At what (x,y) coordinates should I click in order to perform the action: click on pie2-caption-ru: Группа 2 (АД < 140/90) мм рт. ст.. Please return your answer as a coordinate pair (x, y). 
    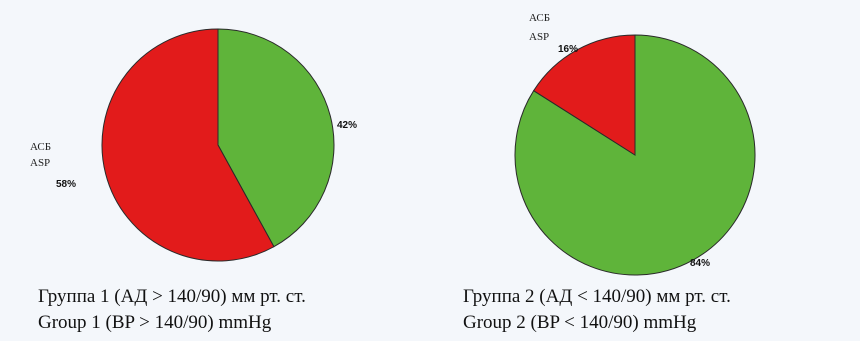
    Looking at the image, I should click on (597, 296).